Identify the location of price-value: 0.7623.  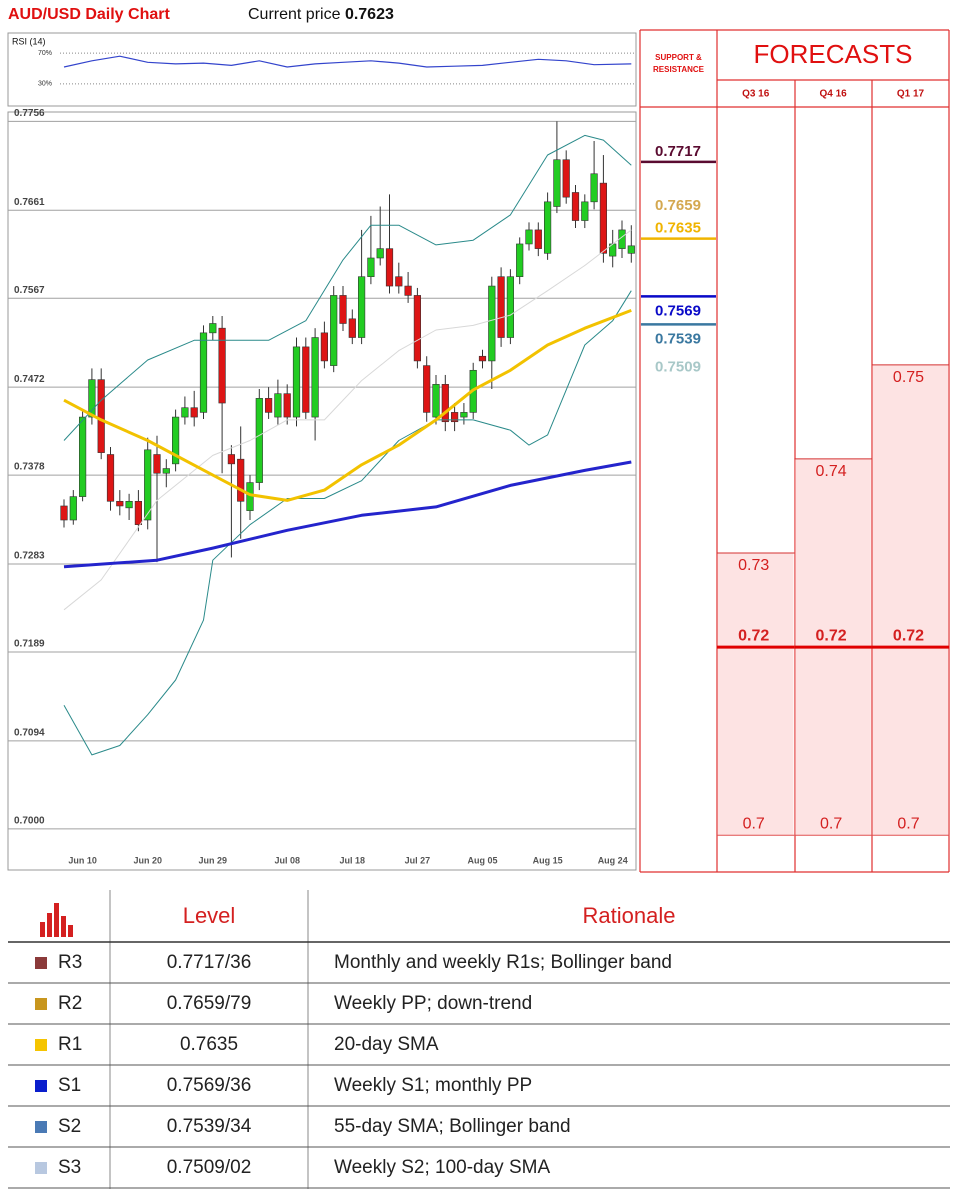
(369, 14).